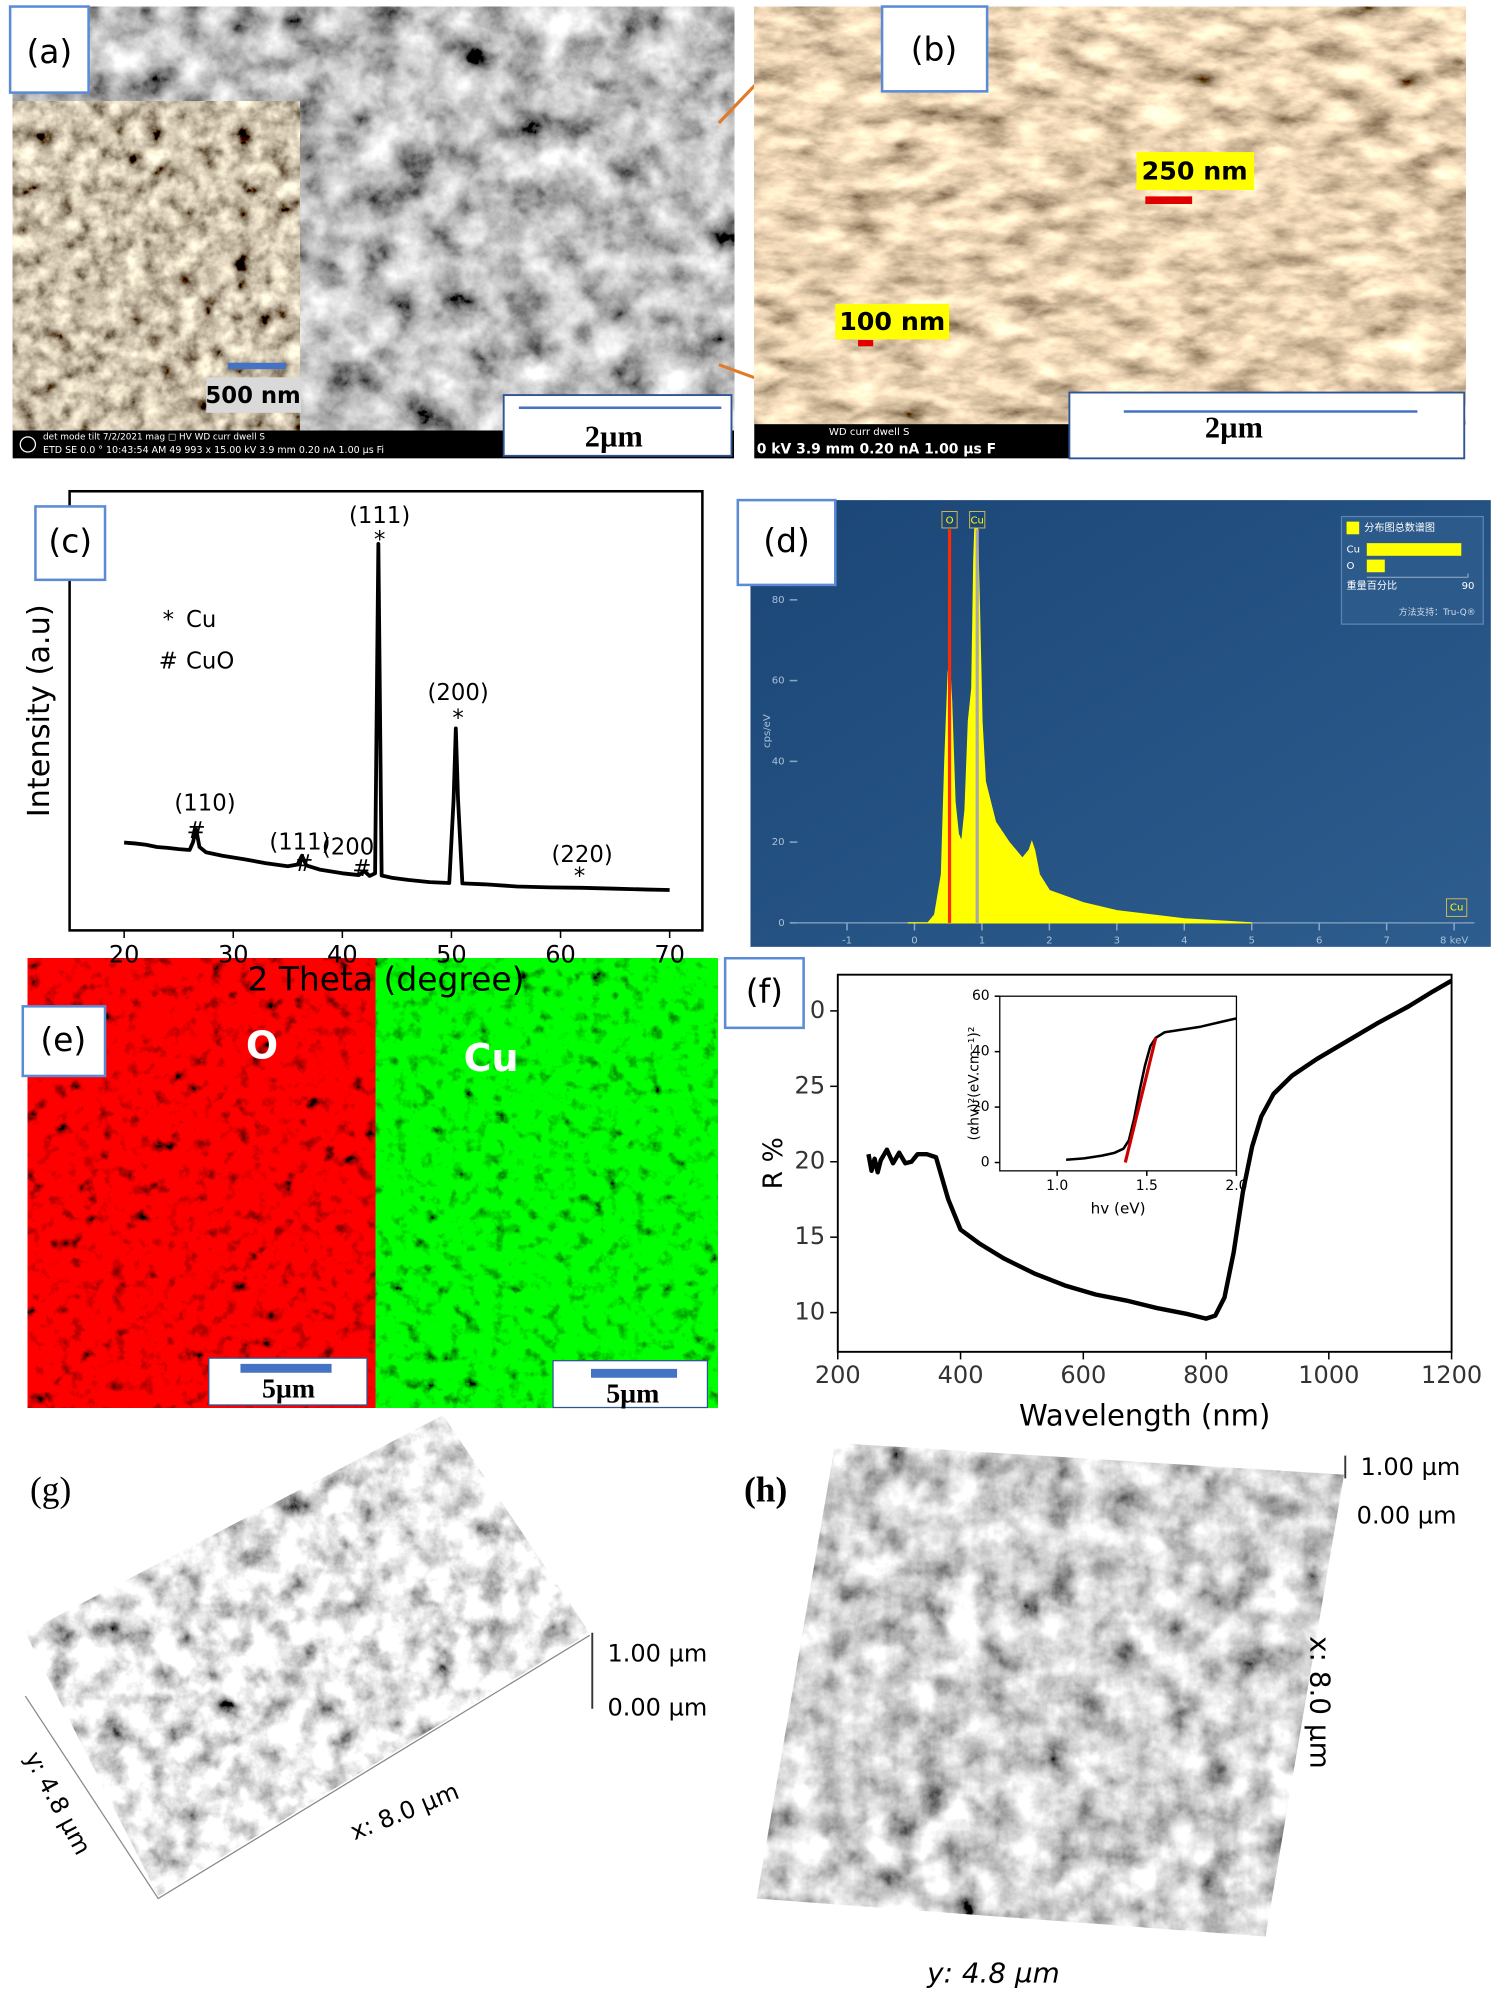 Image resolution: width=1506 pixels, height=2004 pixels. Describe the element at coordinates (993, 1972) in the screenshot. I see `y-size-label: y: 4.8 µm` at that location.